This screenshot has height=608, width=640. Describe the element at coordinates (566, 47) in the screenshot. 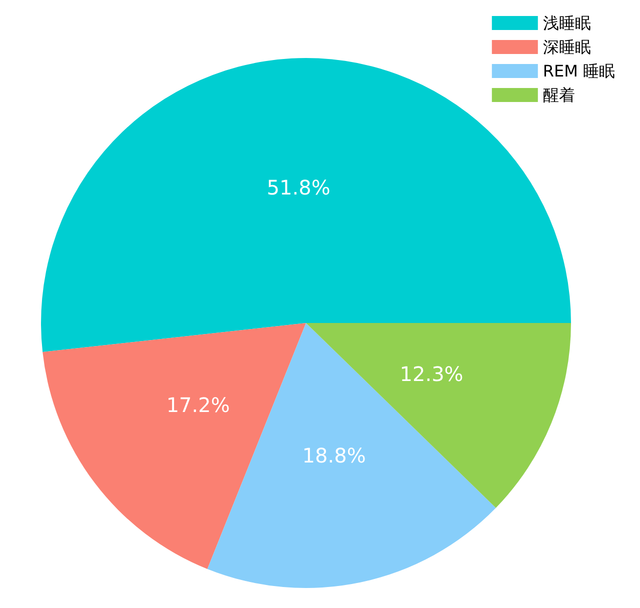

I see `legend-label: 深睡眠` at that location.